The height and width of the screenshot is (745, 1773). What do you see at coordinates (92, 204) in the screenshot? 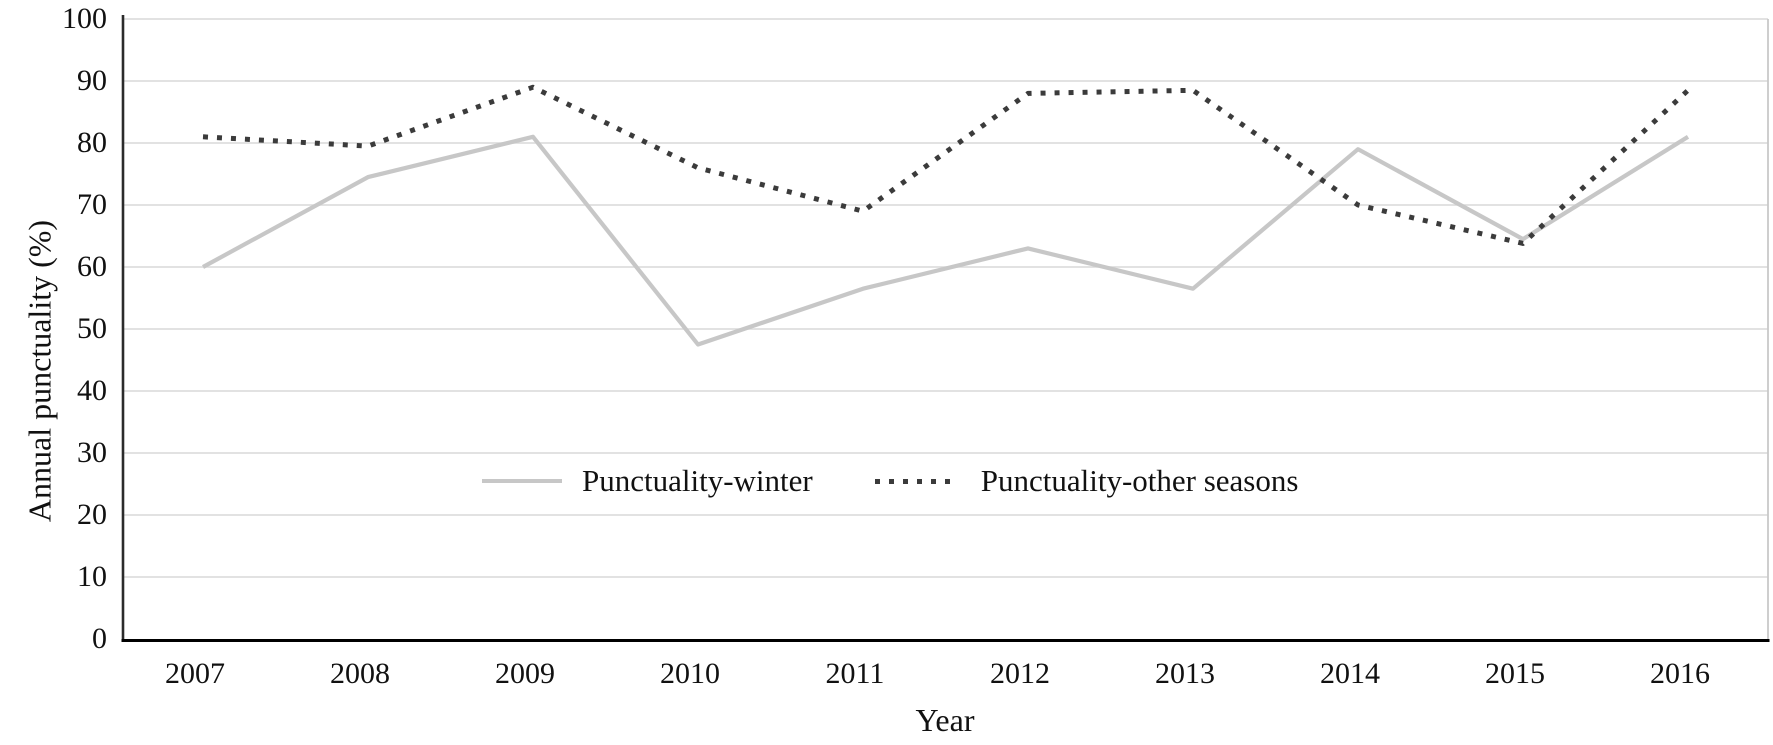
I see `y-tick-label-70: 70` at bounding box center [92, 204].